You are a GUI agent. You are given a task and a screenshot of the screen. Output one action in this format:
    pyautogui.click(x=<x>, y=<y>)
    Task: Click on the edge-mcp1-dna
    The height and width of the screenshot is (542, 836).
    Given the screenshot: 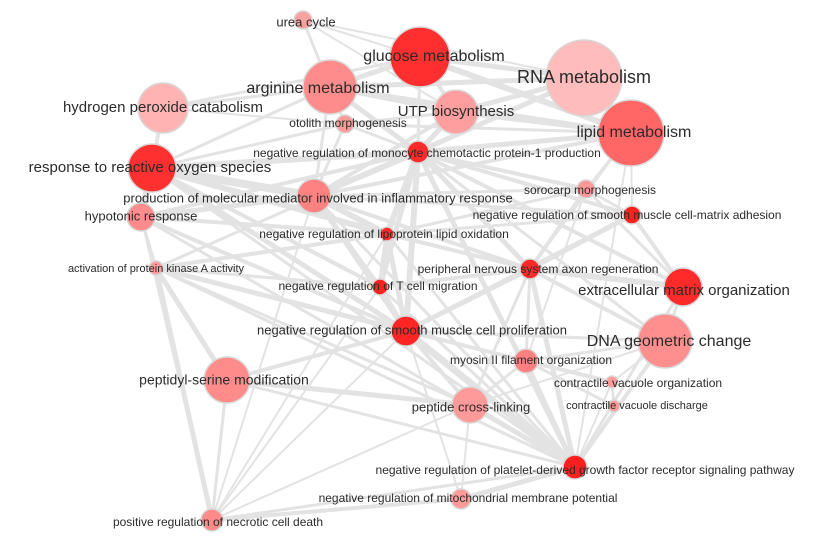 What is the action you would take?
    pyautogui.click(x=541, y=246)
    